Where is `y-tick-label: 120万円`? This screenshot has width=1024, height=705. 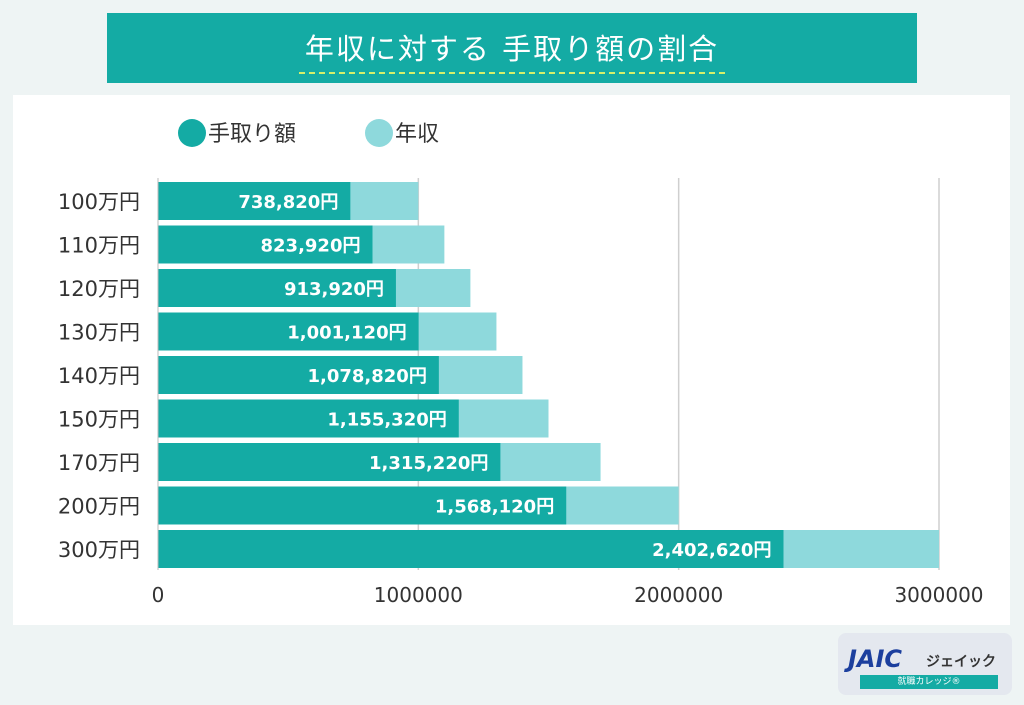 y-tick-label: 120万円 is located at coordinates (99, 289).